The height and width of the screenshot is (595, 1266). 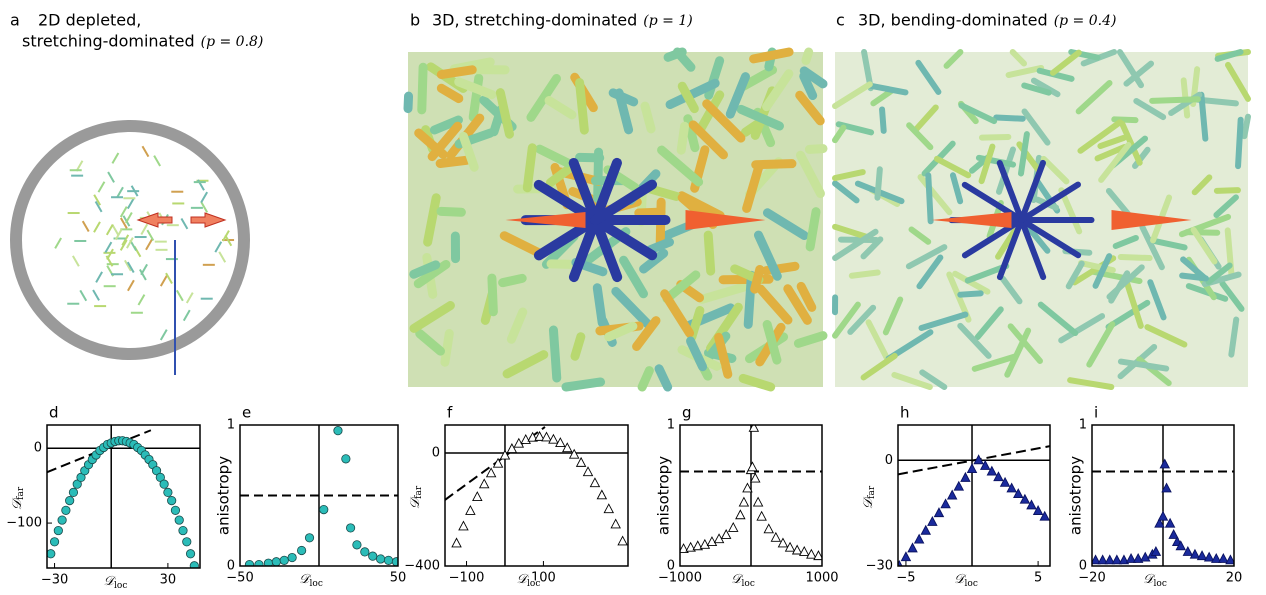 What do you see at coordinates (239, 578) in the screenshot?
I see `x-tick-label: −50` at bounding box center [239, 578].